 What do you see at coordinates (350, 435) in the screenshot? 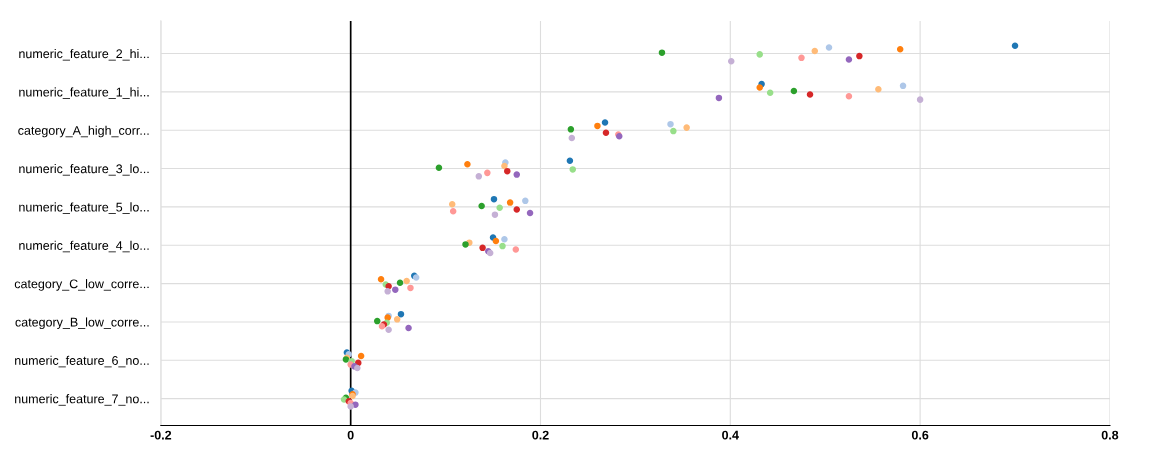
I see `x-tick-label: 0` at bounding box center [350, 435].